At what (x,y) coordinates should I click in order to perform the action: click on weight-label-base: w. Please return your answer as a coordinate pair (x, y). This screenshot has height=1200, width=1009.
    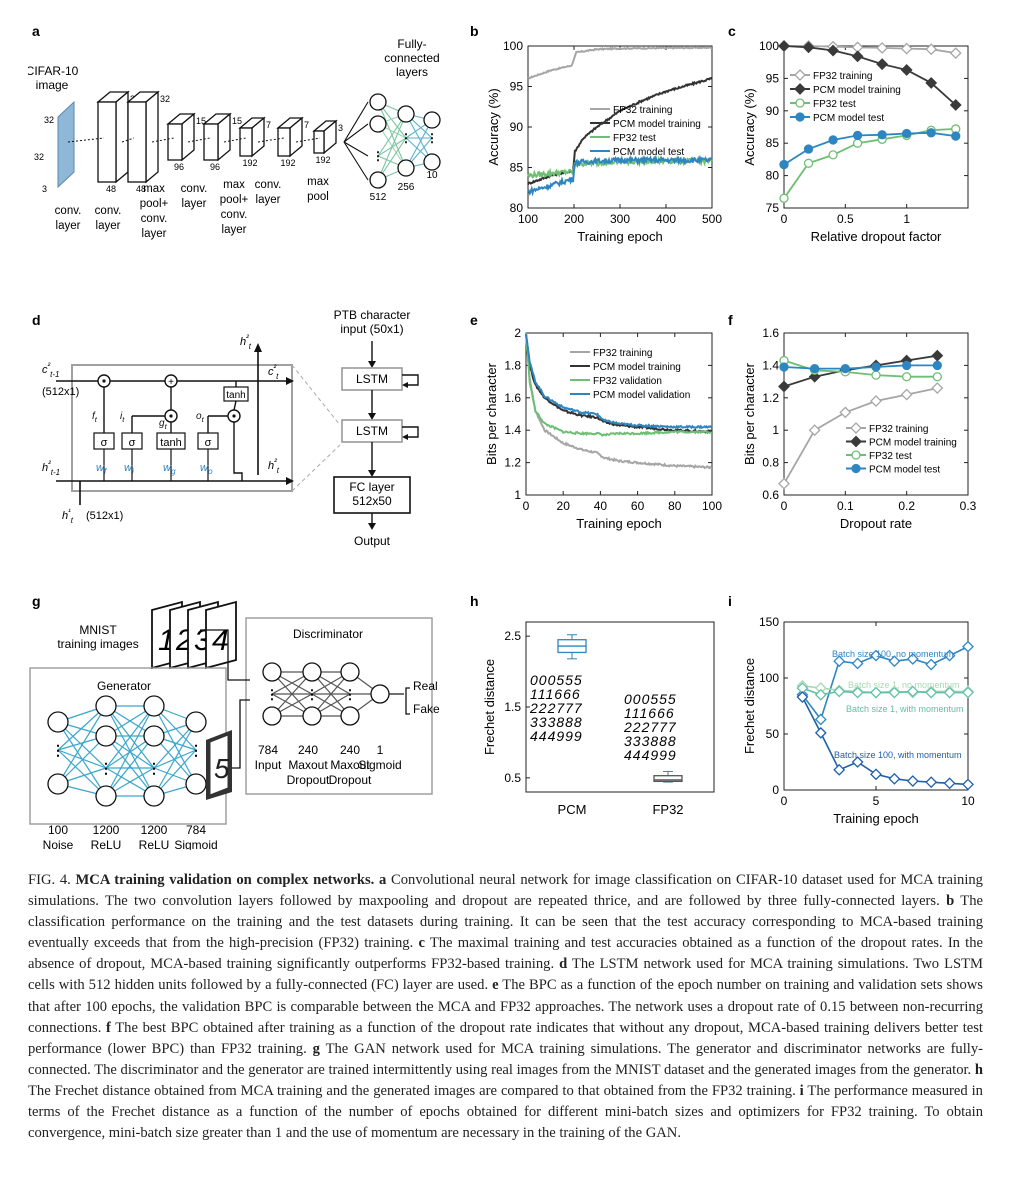
    Looking at the image, I should click on (167, 468).